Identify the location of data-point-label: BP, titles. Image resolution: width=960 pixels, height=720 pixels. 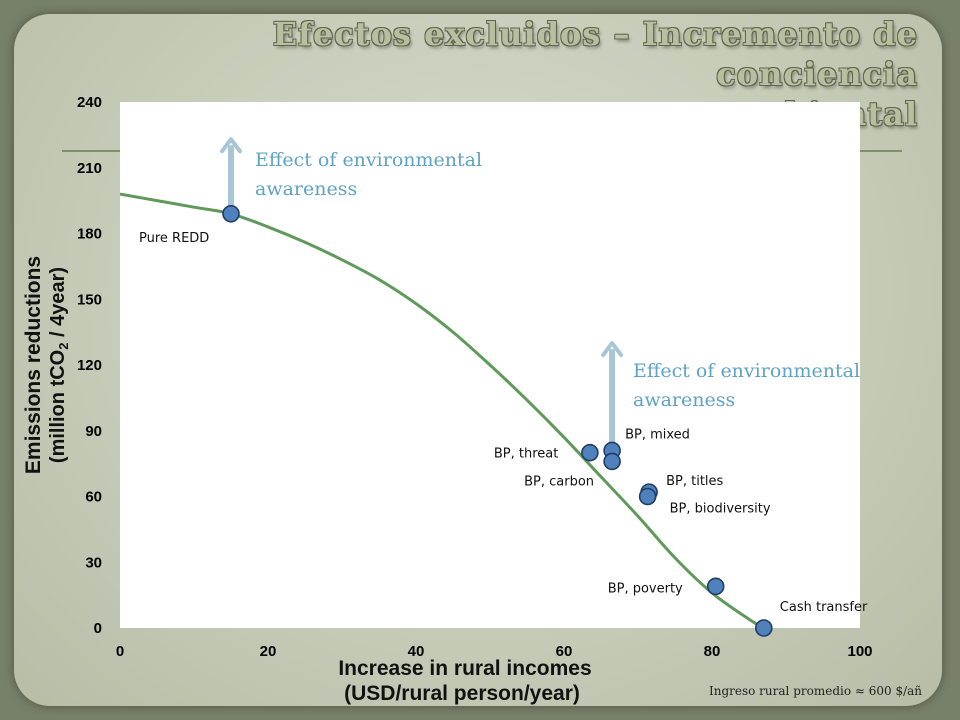
(694, 481).